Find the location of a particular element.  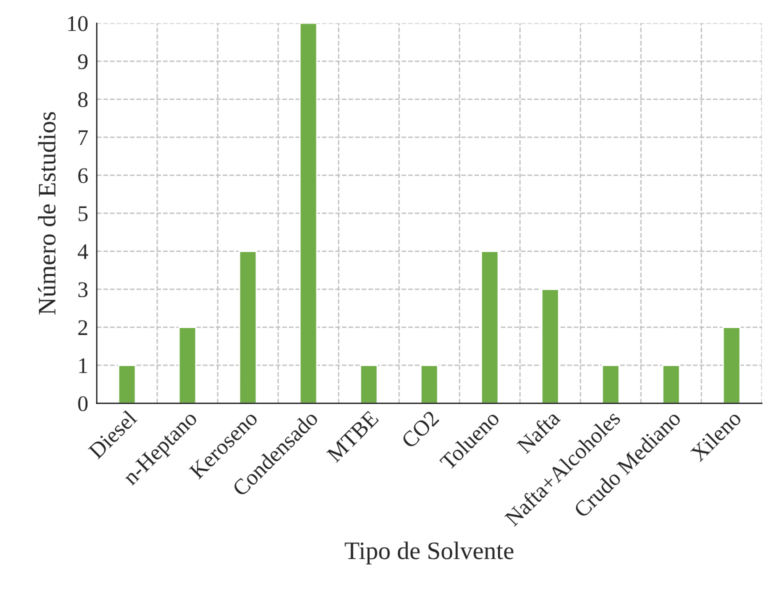

y-tick-label: 2 is located at coordinates (83, 327).